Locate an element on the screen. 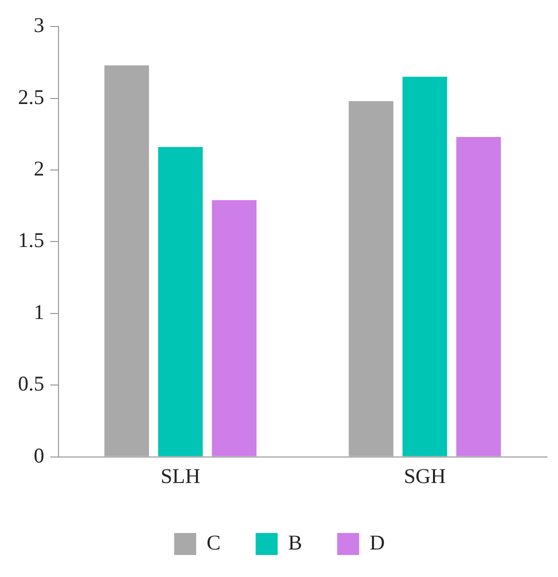 The height and width of the screenshot is (577, 558). legend-label: C is located at coordinates (213, 542).